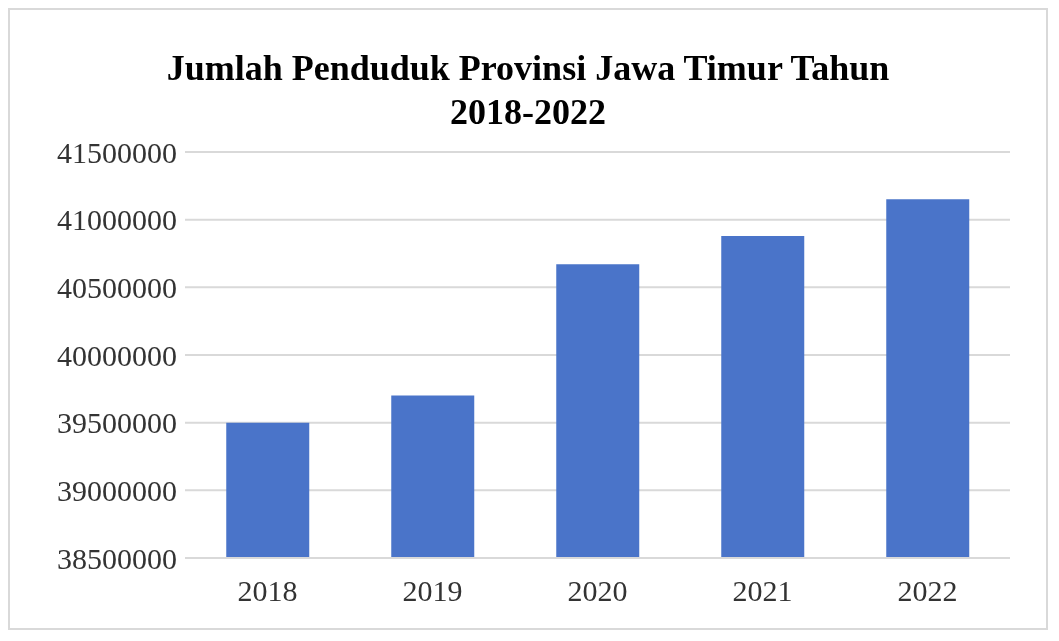 The image size is (1059, 641). I want to click on x-tick-label: 2020, so click(597, 591).